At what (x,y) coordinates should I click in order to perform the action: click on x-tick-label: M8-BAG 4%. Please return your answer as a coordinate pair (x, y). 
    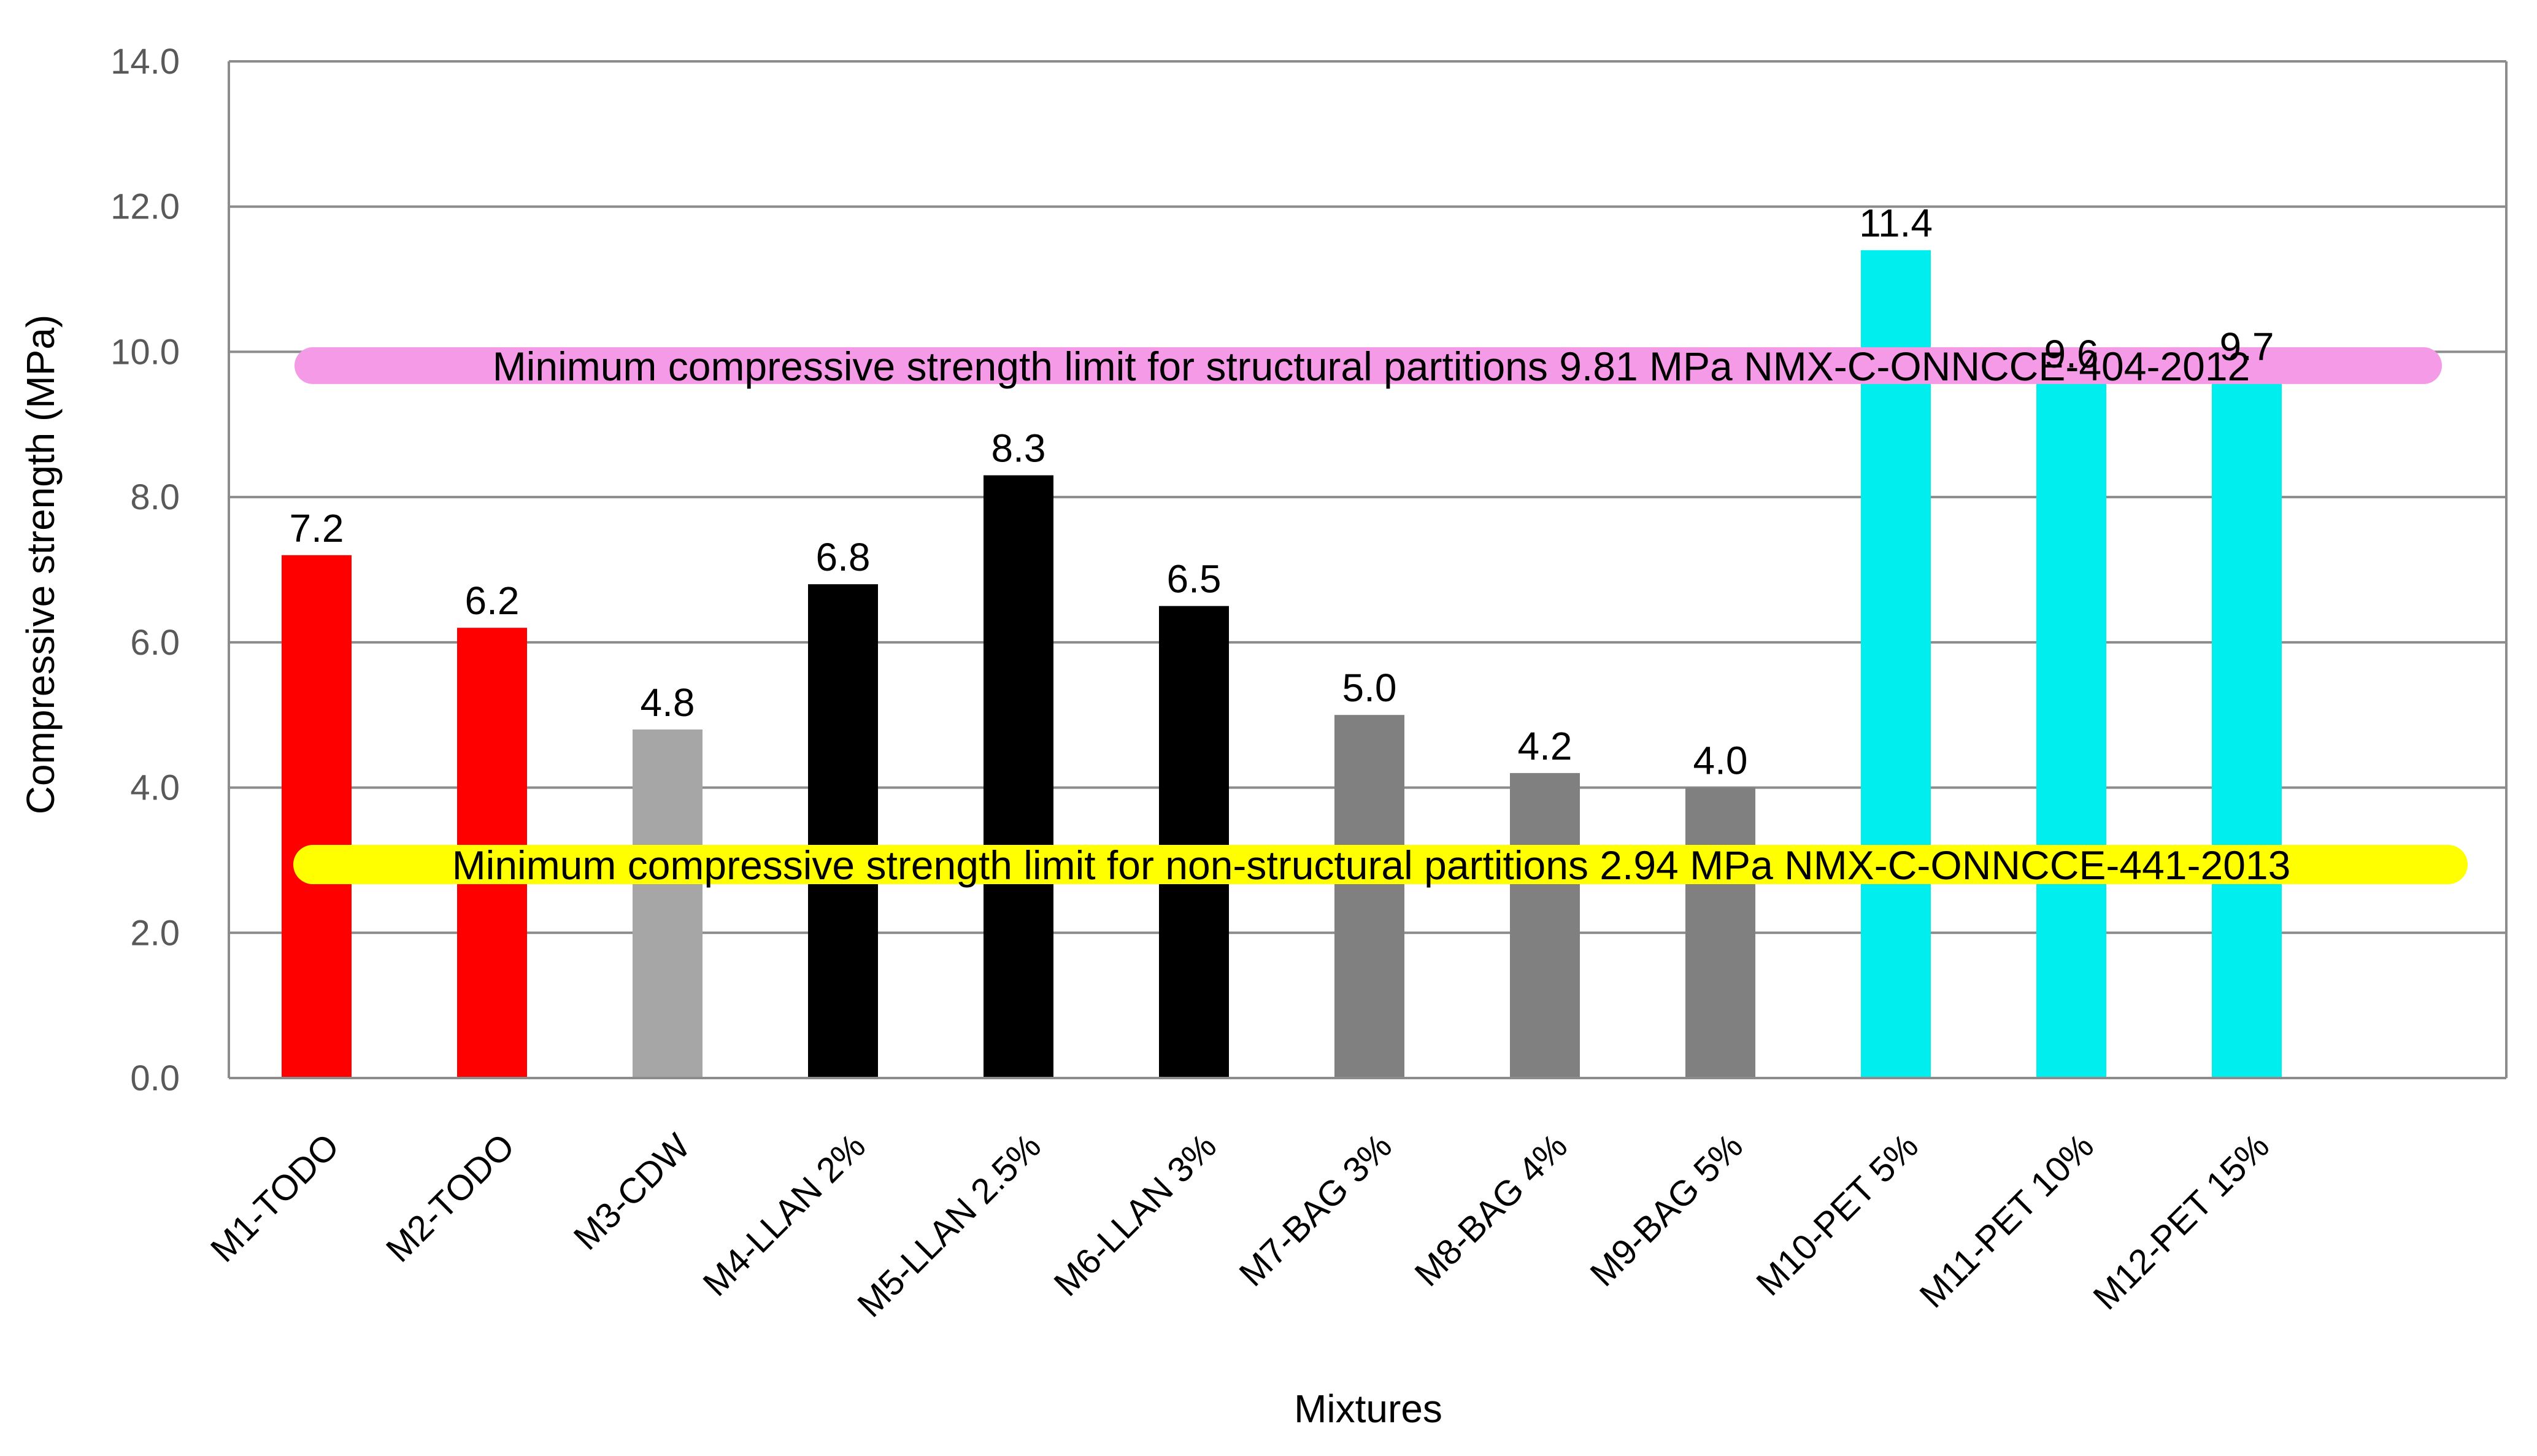
    Looking at the image, I should click on (1491, 1210).